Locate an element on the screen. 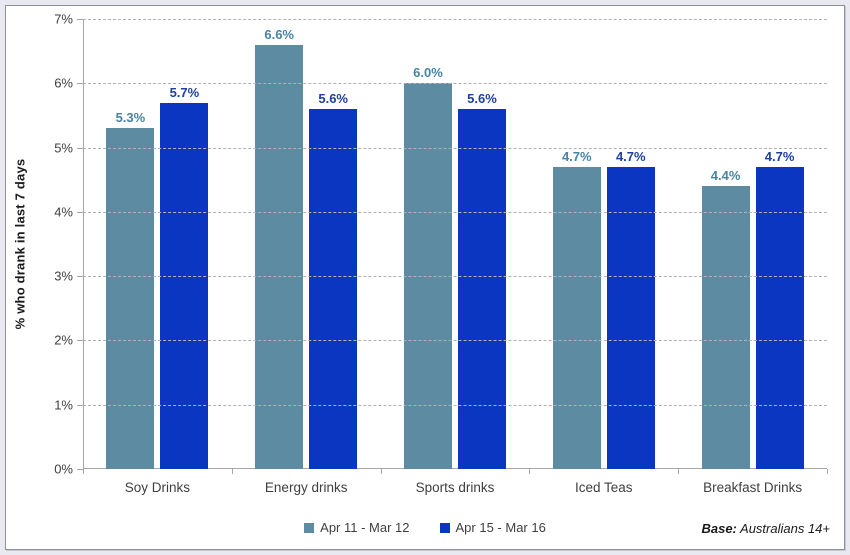 This screenshot has height=555, width=850. bar-column: 5.3% is located at coordinates (130, 289).